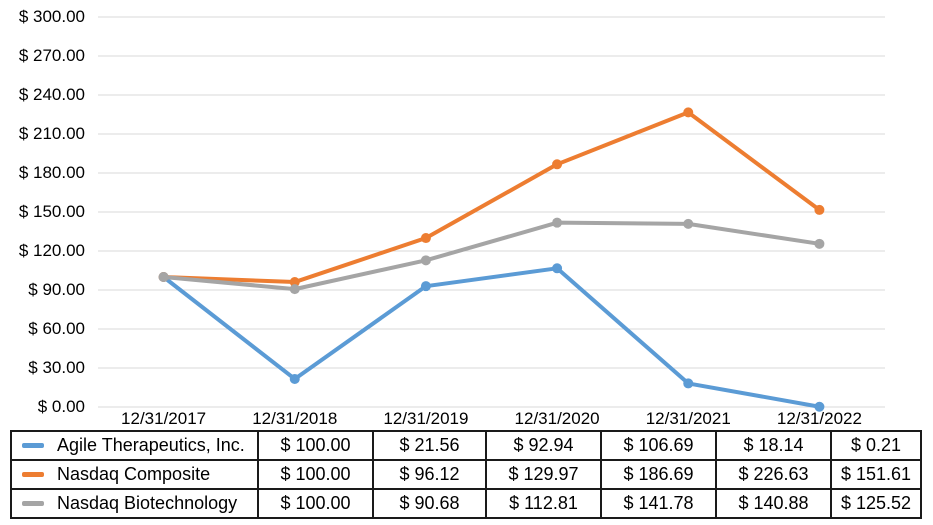 The width and height of the screenshot is (933, 525). What do you see at coordinates (164, 418) in the screenshot?
I see `x-tick-label: 12/31/2017` at bounding box center [164, 418].